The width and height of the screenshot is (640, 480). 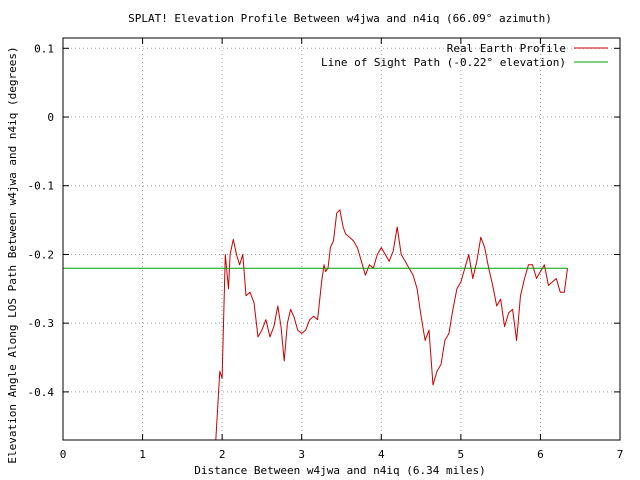 What do you see at coordinates (461, 454) in the screenshot?
I see `x-tick-label: 5` at bounding box center [461, 454].